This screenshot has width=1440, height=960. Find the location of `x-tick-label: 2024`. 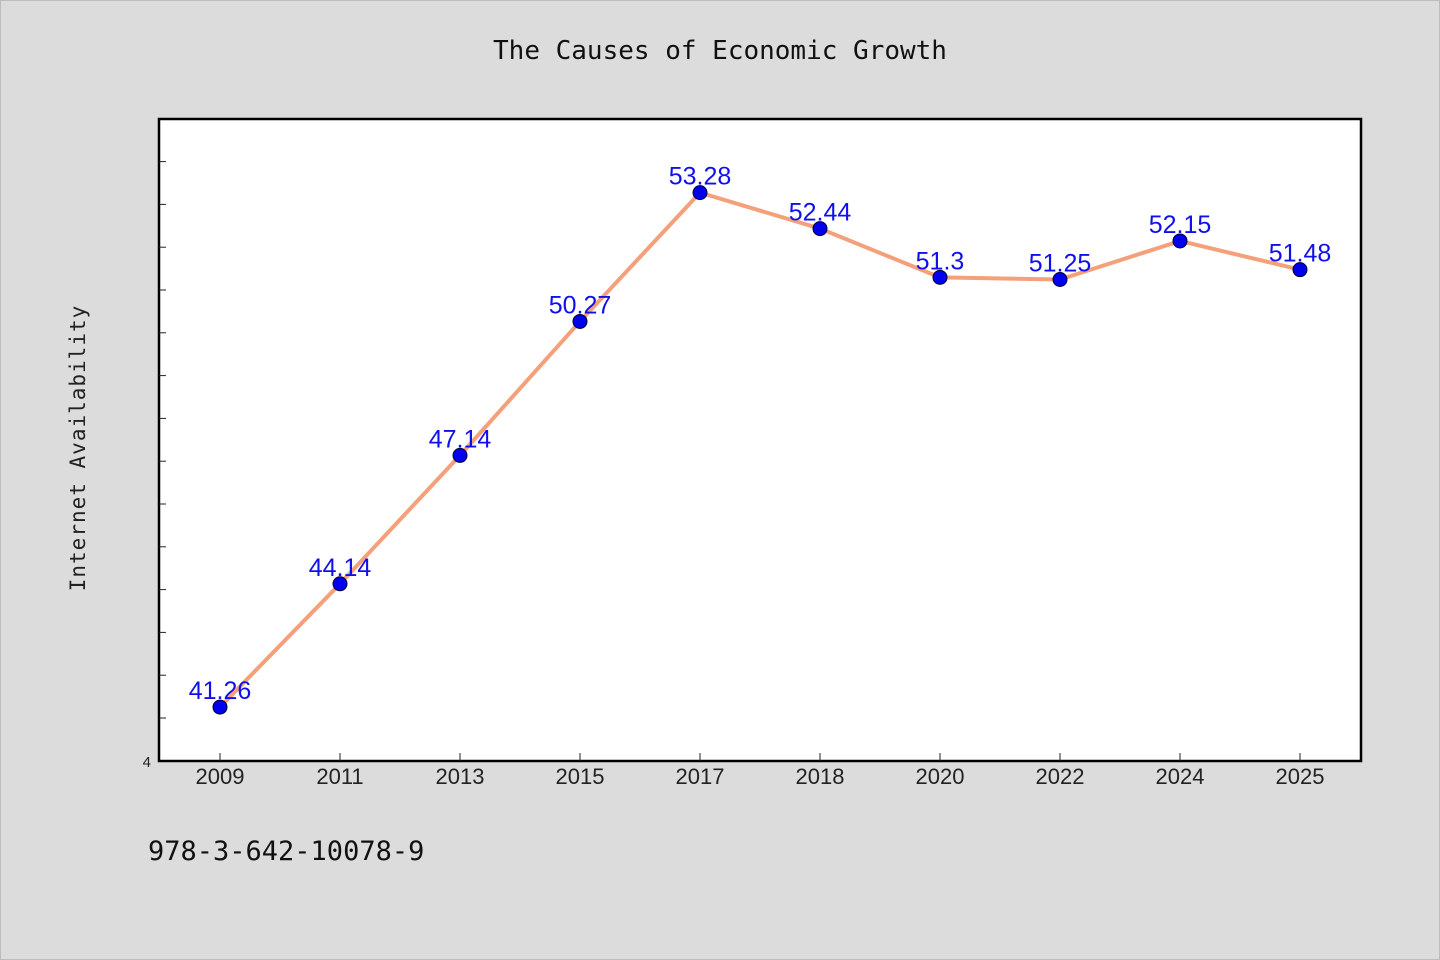

x-tick-label: 2024 is located at coordinates (1180, 776).